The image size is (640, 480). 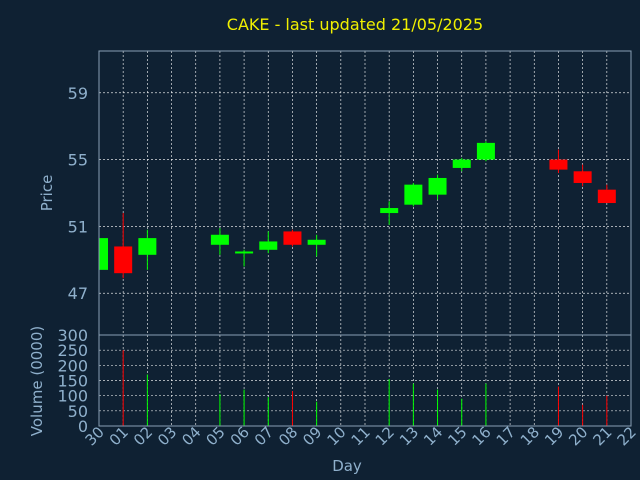 What do you see at coordinates (72, 335) in the screenshot?
I see `volume-tick-label: 300` at bounding box center [72, 335].